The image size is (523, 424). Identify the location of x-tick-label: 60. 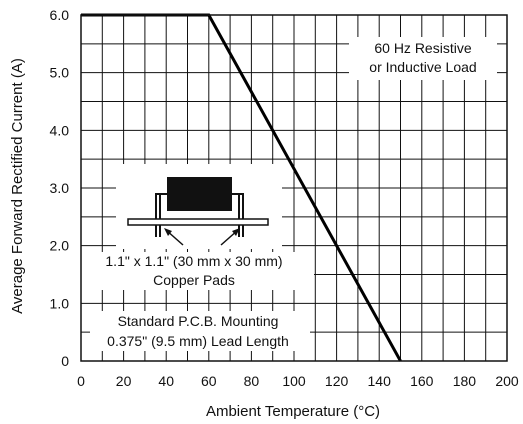
(209, 381).